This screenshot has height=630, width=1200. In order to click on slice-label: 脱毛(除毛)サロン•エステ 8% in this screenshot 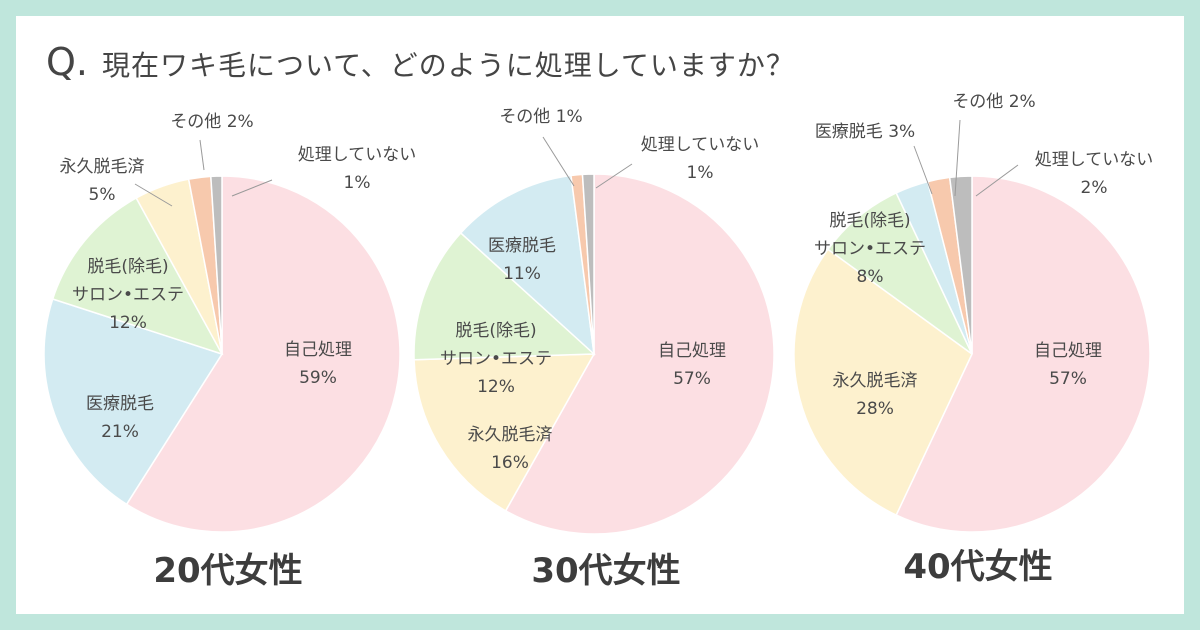, I will do `click(870, 249)`.